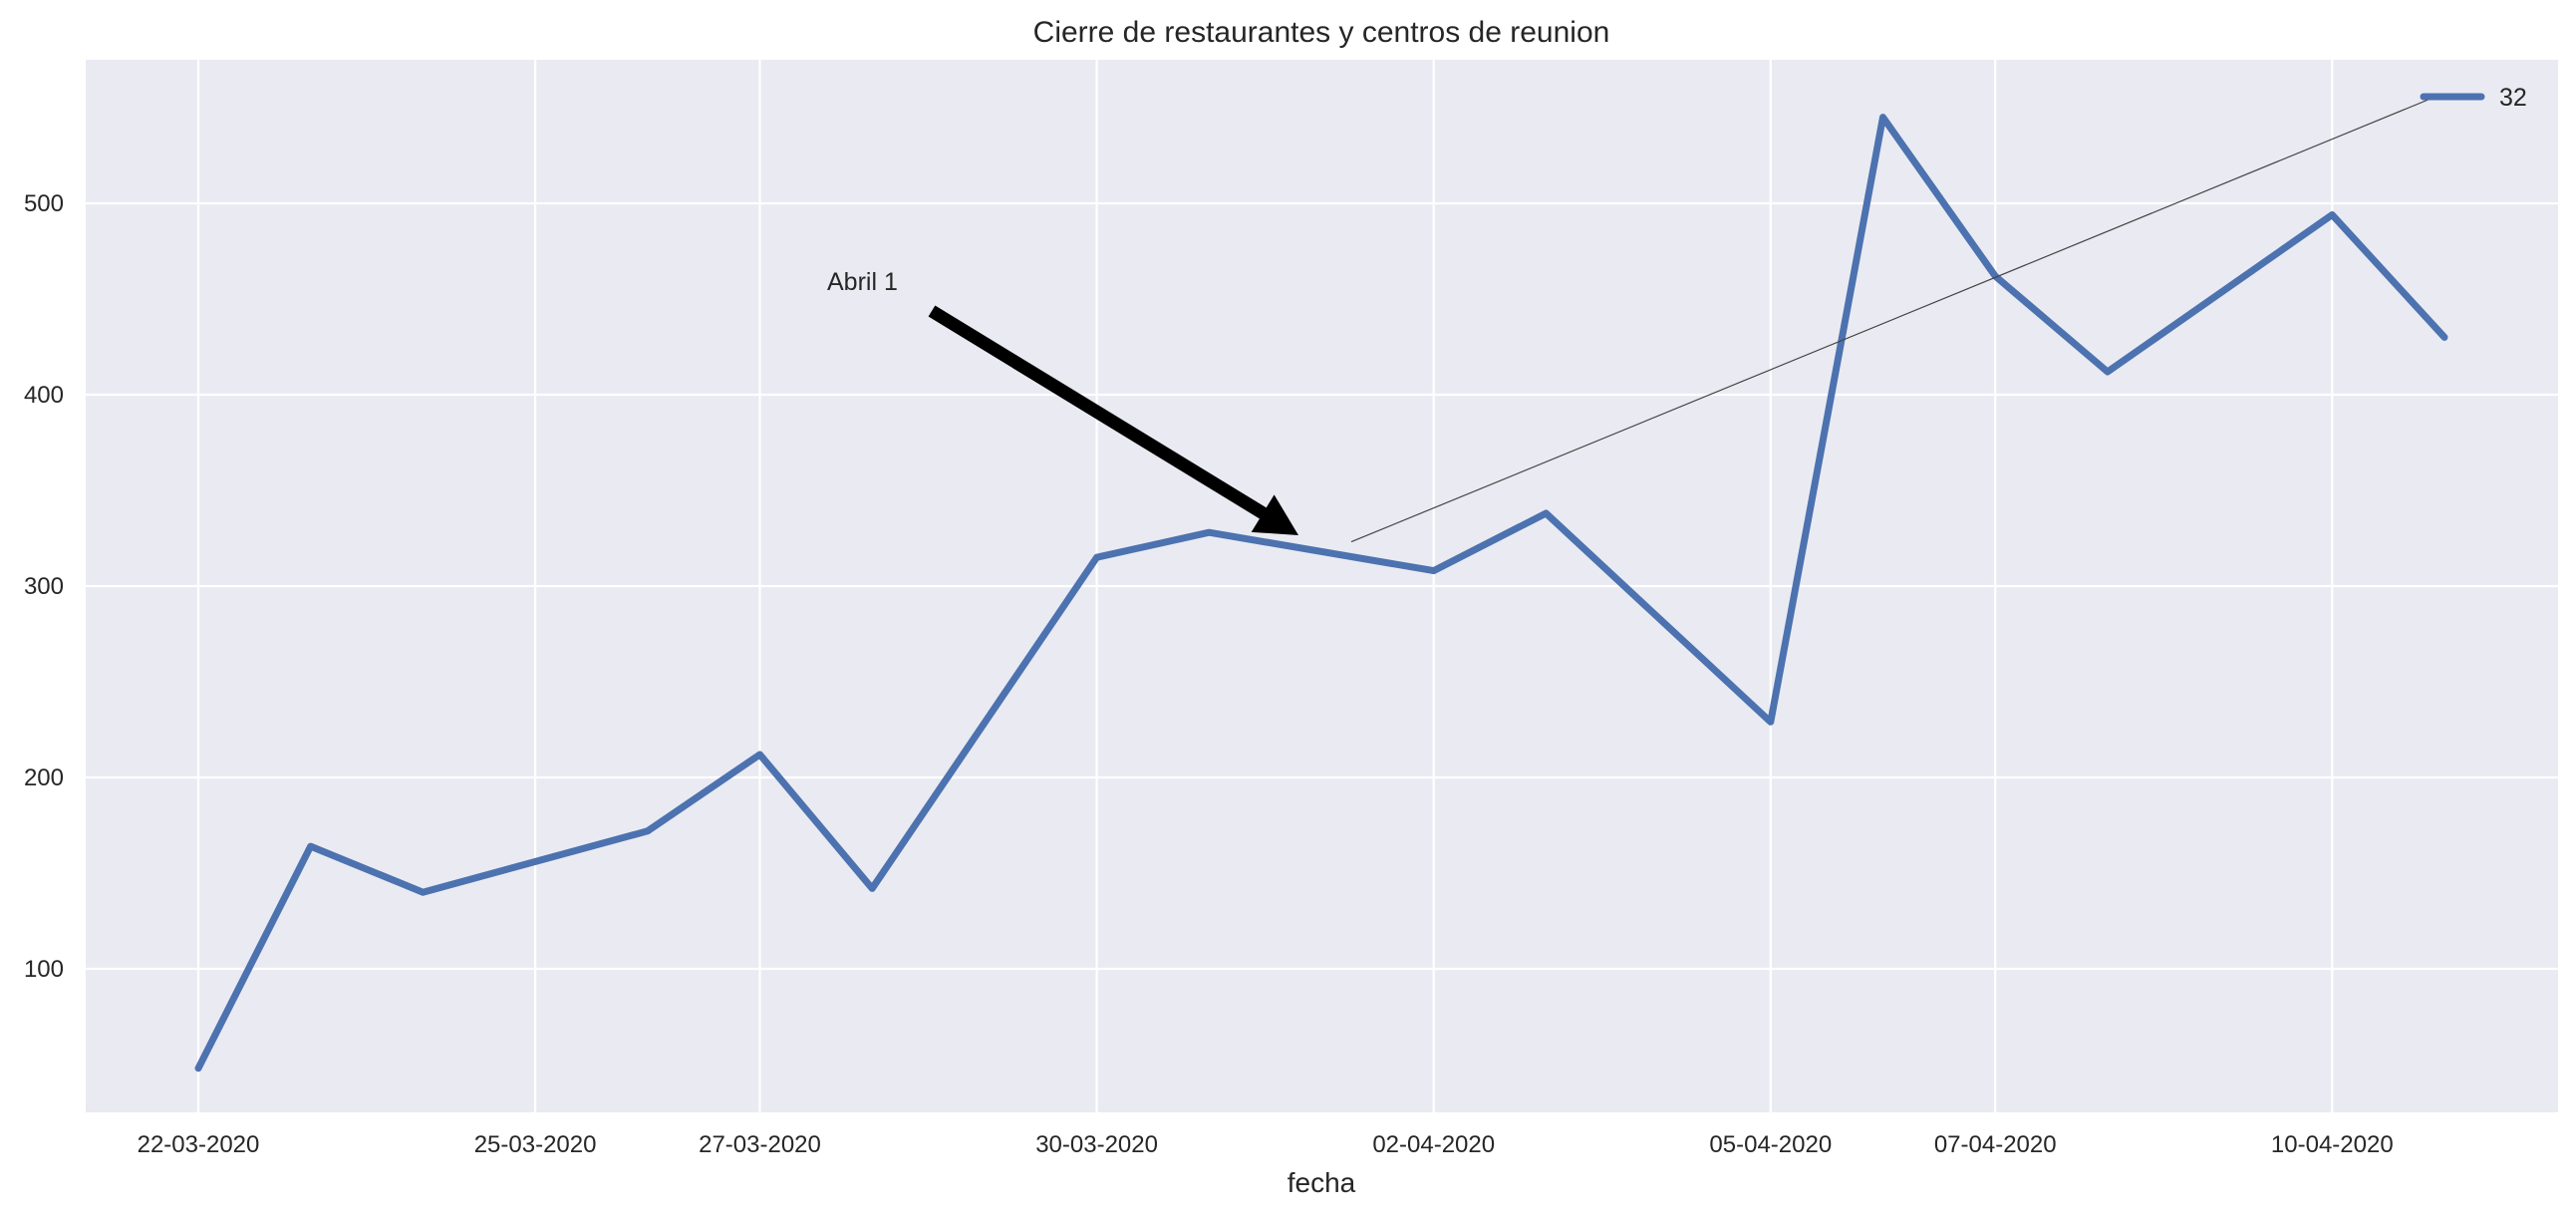  What do you see at coordinates (199, 1144) in the screenshot?
I see `x-tick-label: 22-03-2020` at bounding box center [199, 1144].